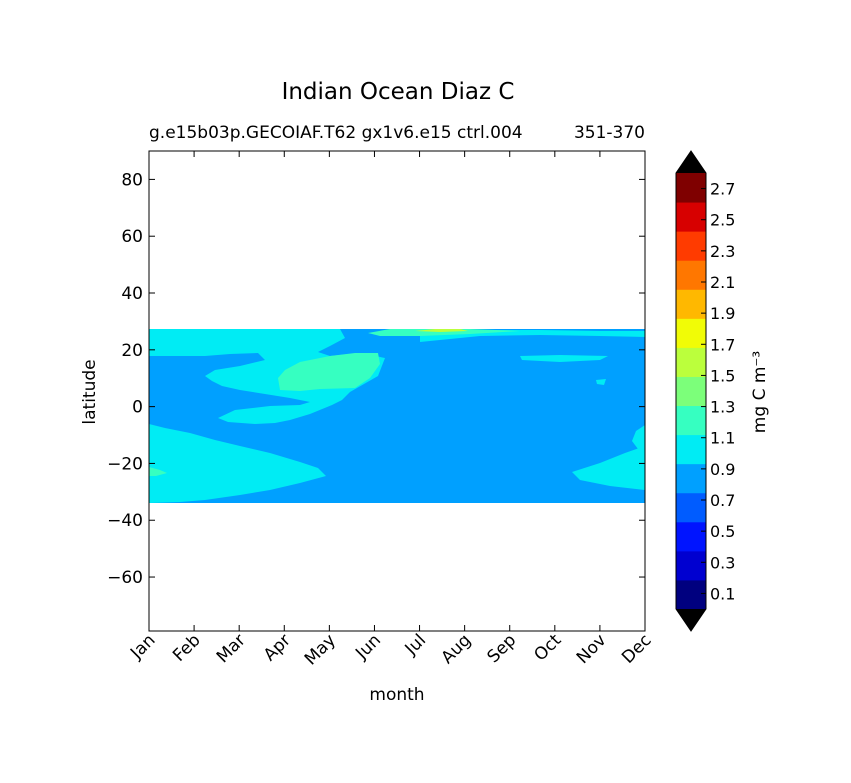  I want to click on y-tick-label: 0, so click(137, 408).